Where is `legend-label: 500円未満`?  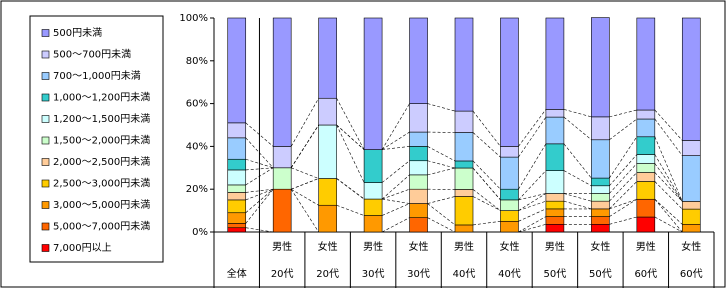
legend-label: 500円未満 is located at coordinates (77, 33).